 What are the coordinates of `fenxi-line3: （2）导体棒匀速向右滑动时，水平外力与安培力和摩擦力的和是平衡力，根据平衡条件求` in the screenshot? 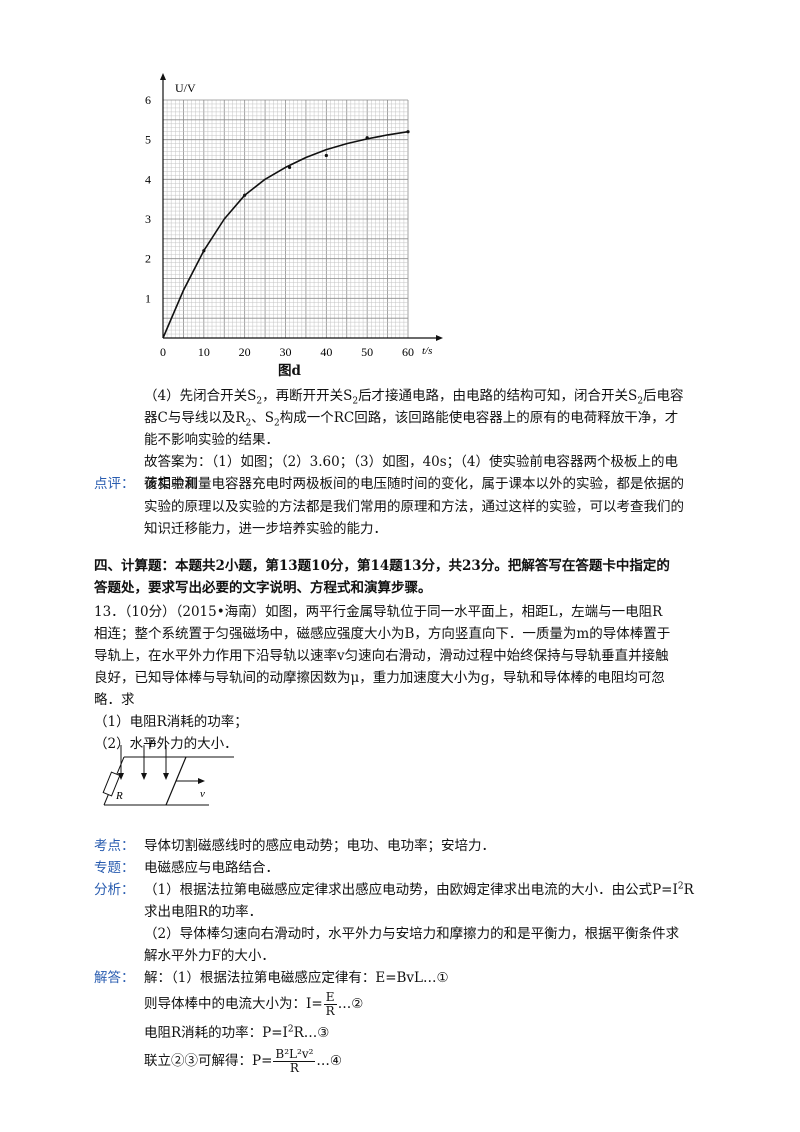 It's located at (412, 934).